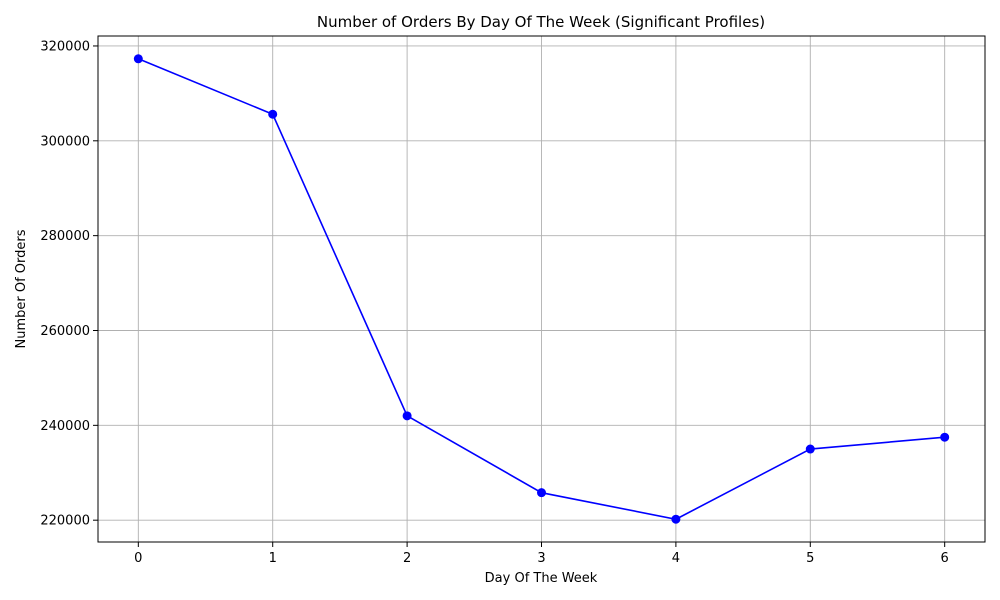 Image resolution: width=1000 pixels, height=600 pixels. I want to click on y-axis-label: Number Of Orders, so click(21, 288).